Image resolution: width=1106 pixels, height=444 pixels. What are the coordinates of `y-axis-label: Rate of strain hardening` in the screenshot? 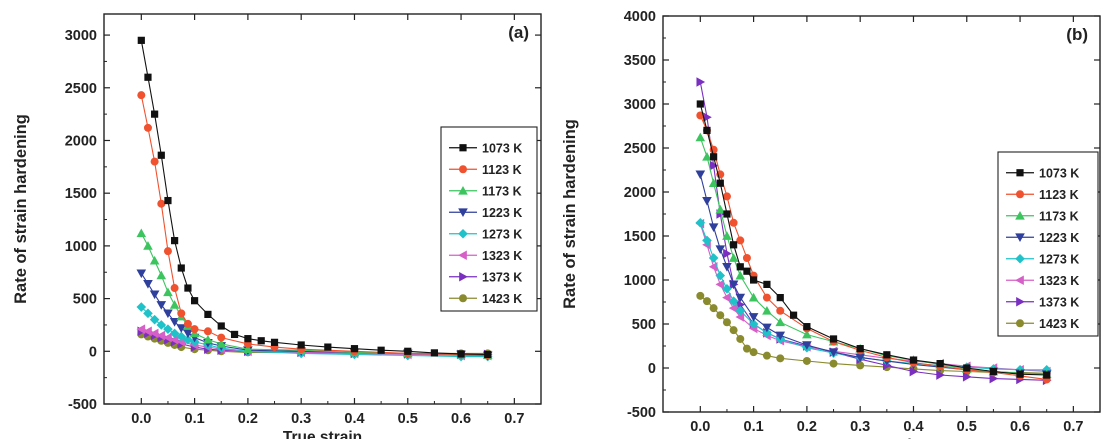 It's located at (570, 214).